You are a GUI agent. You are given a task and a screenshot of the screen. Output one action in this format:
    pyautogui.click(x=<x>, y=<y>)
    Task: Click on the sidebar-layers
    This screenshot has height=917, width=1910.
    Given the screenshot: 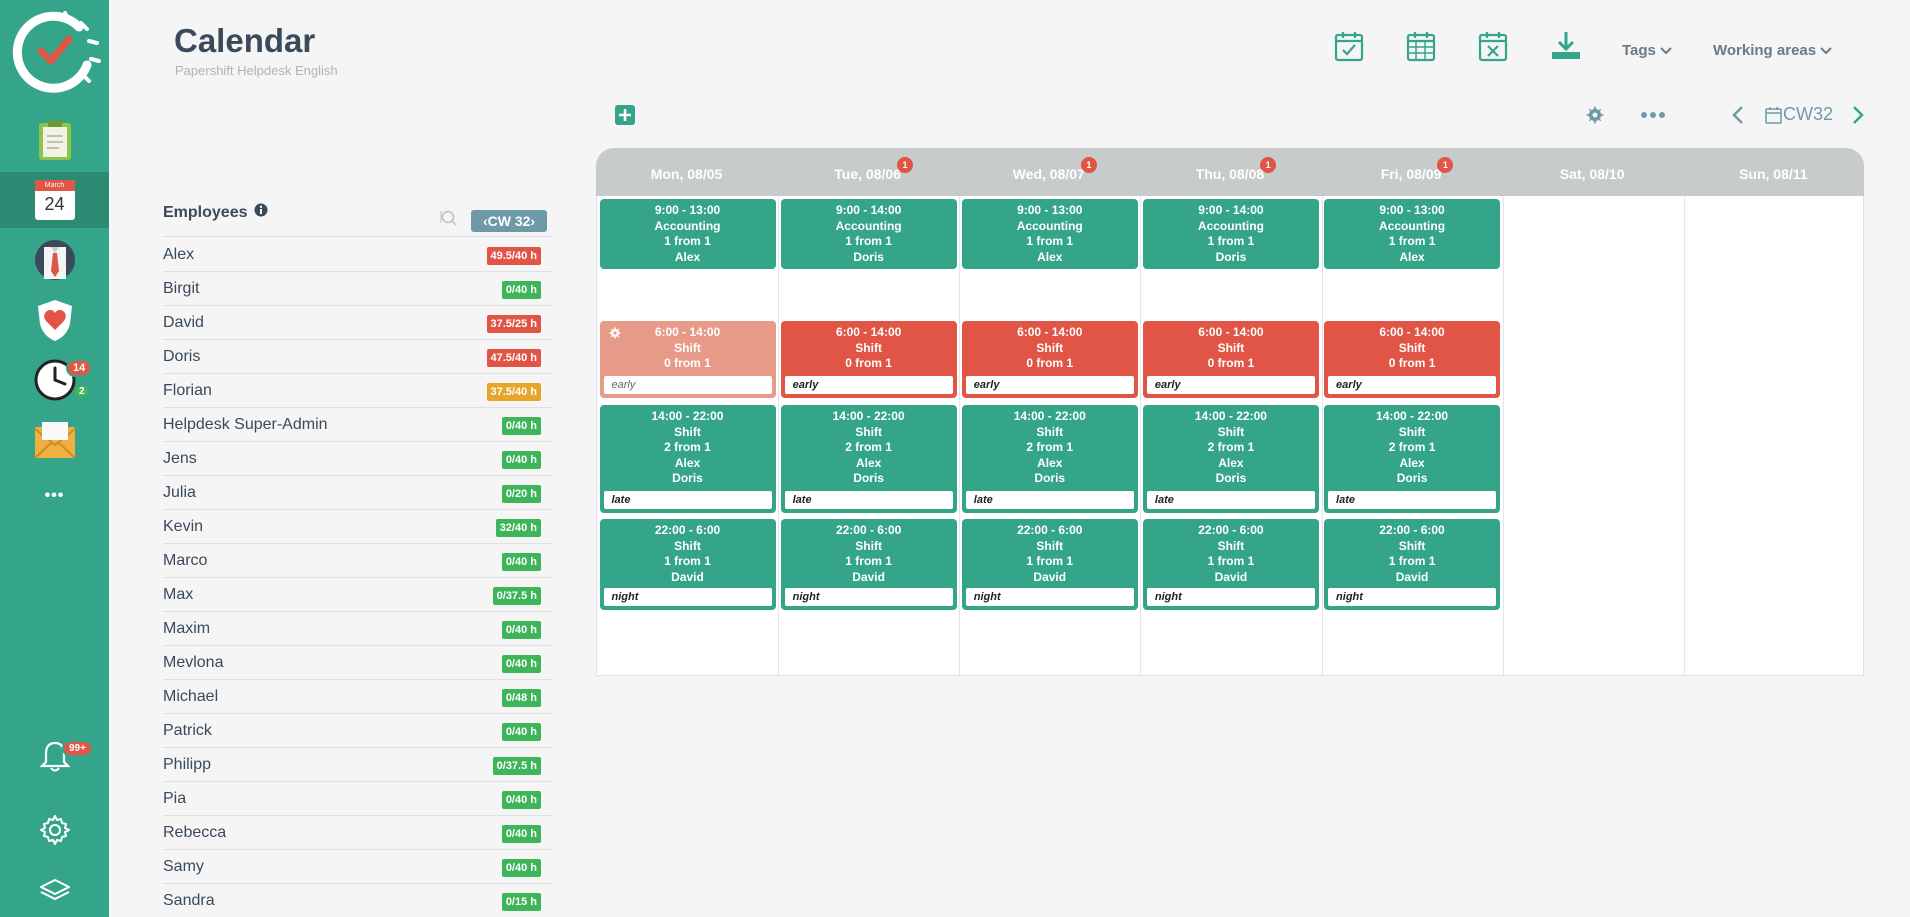 What is the action you would take?
    pyautogui.click(x=54, y=889)
    